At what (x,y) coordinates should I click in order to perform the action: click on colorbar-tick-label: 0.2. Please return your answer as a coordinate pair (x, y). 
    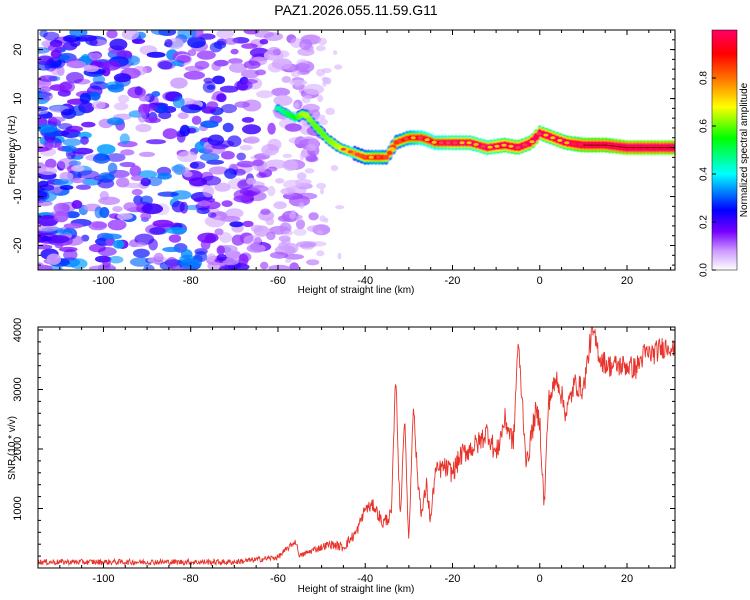
    Looking at the image, I should click on (704, 222).